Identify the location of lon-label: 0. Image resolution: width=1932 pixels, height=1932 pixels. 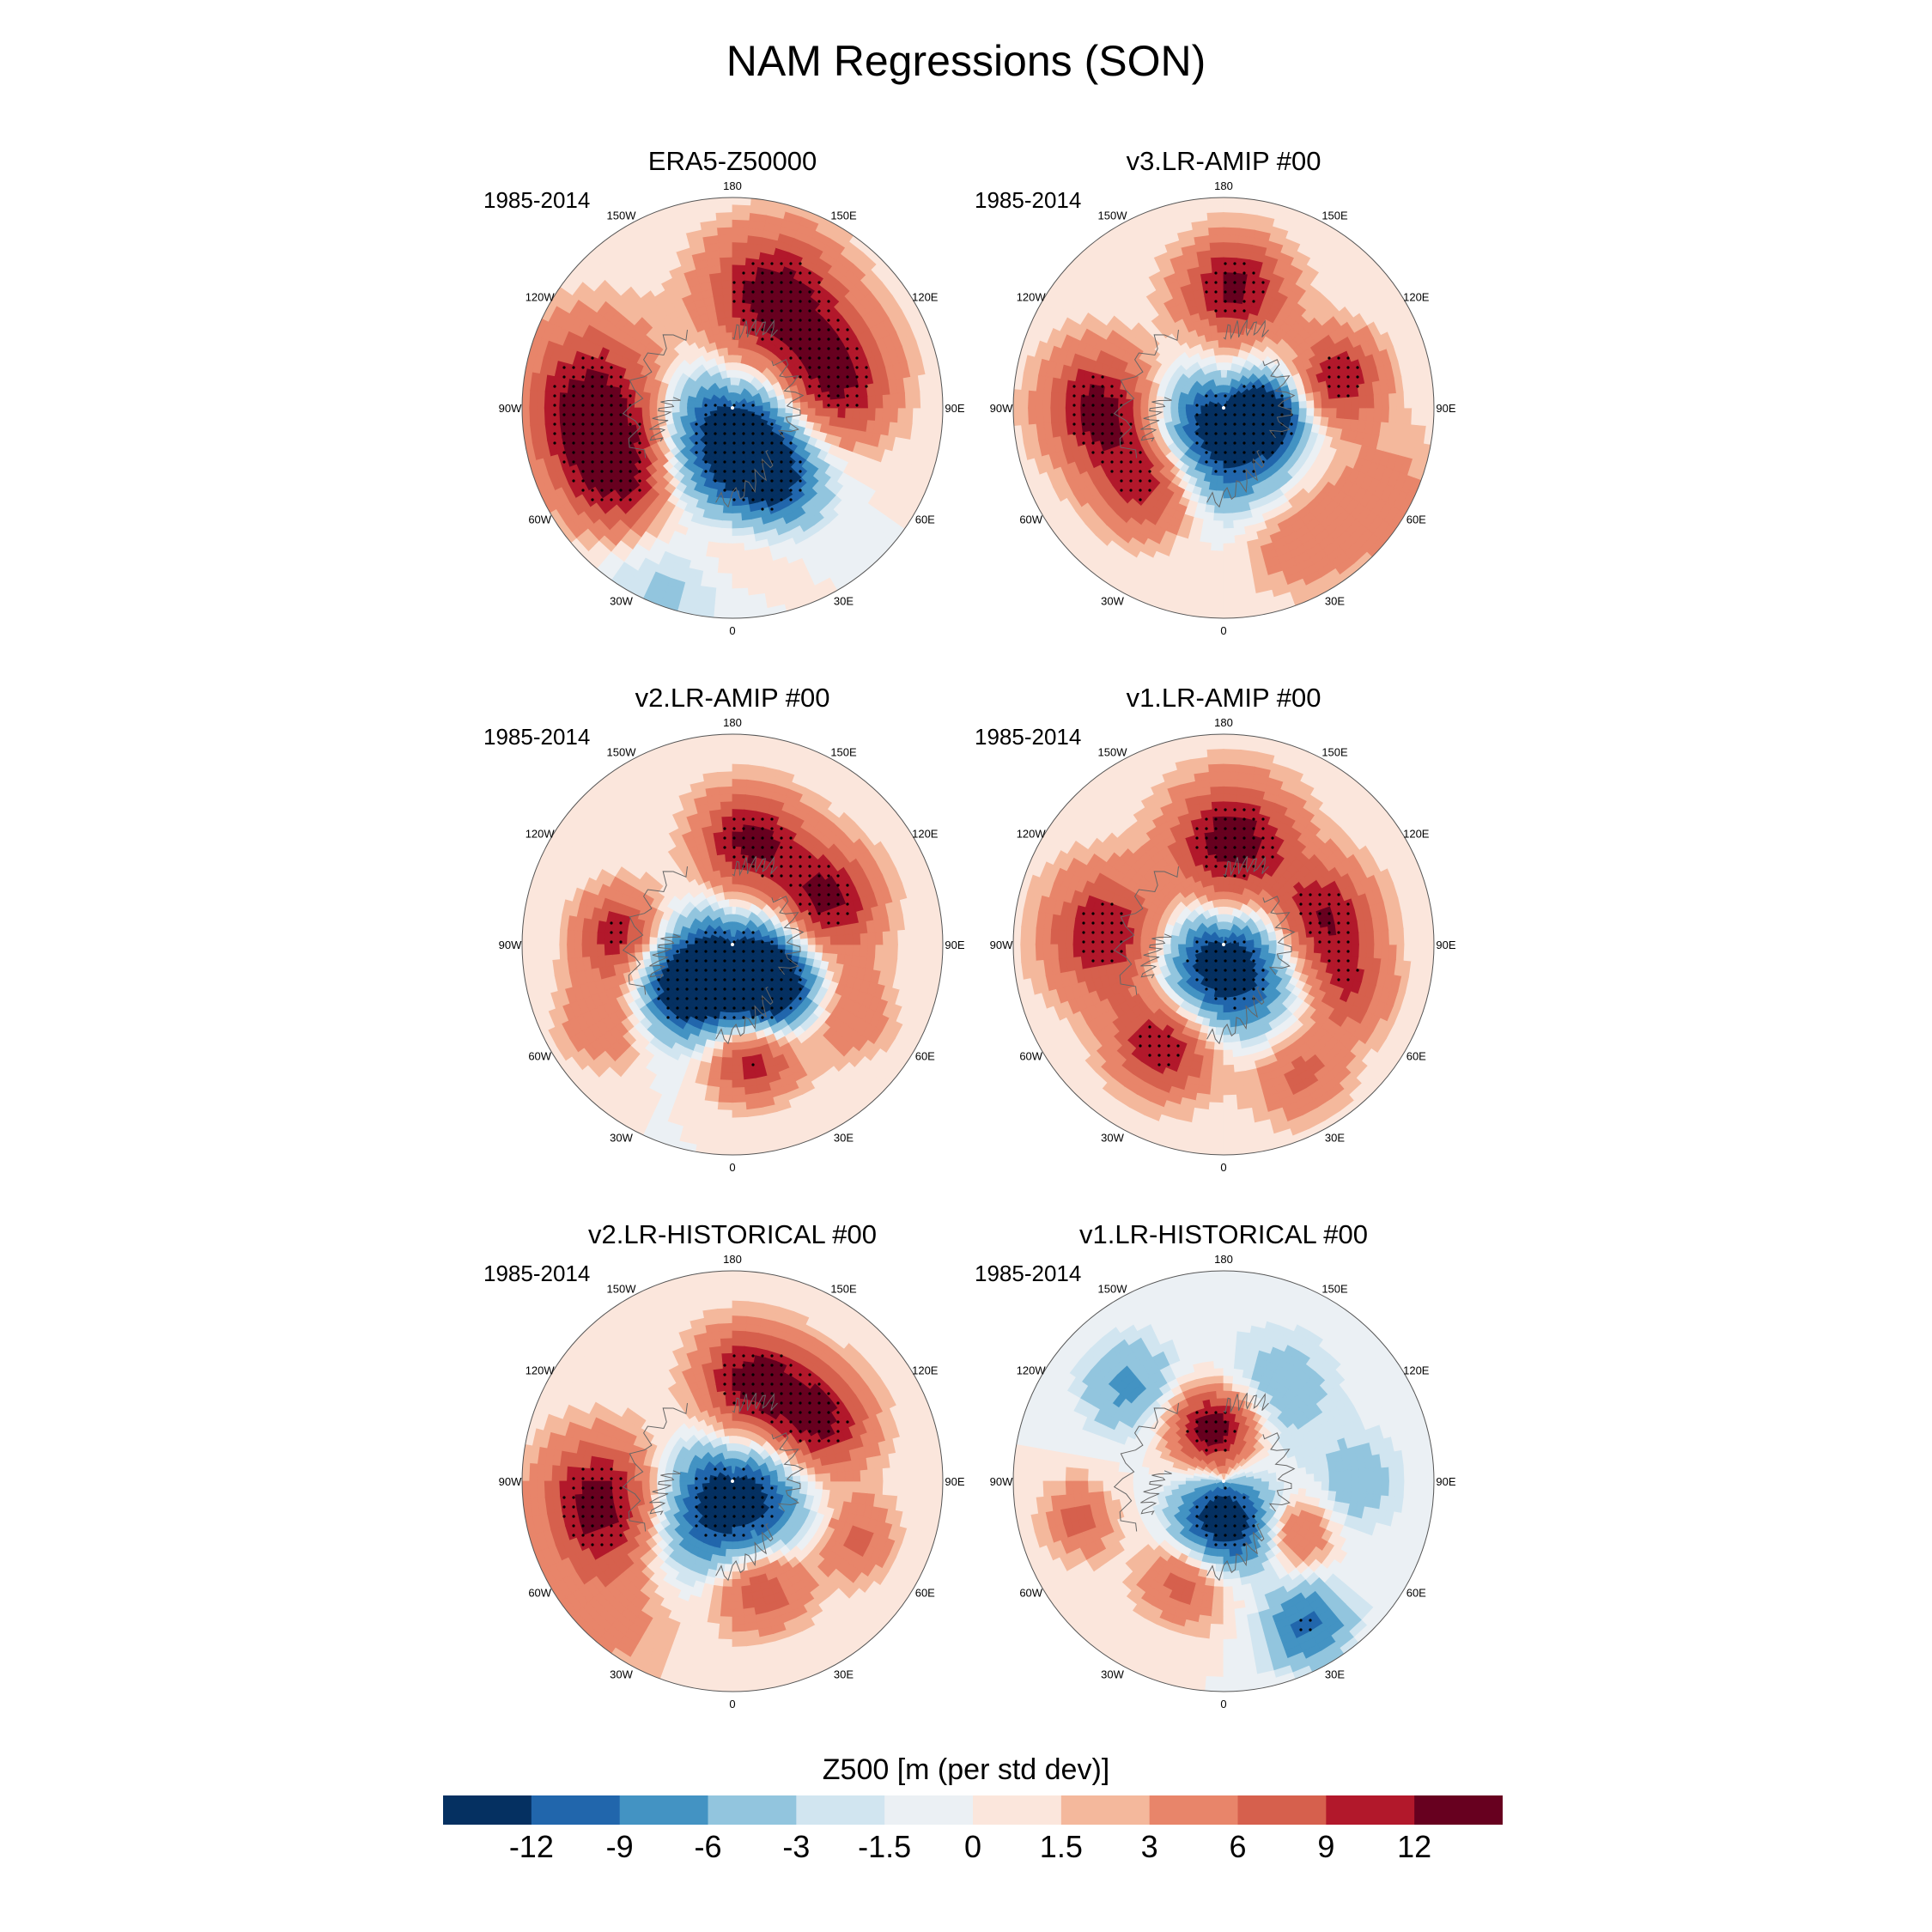
(1223, 630).